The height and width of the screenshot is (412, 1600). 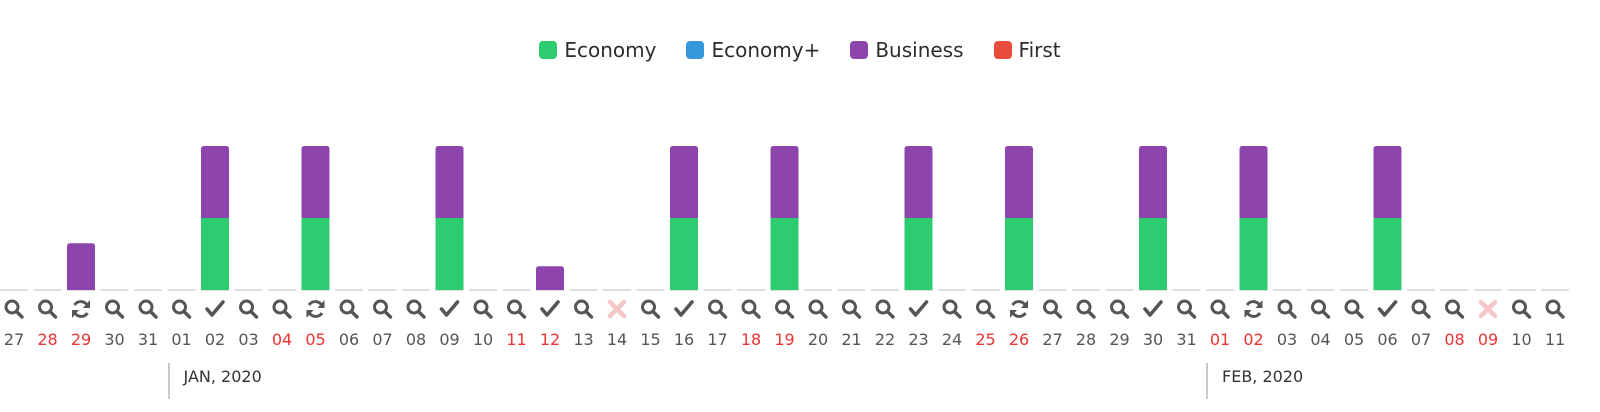 I want to click on day-label: 05, so click(x=1354, y=339).